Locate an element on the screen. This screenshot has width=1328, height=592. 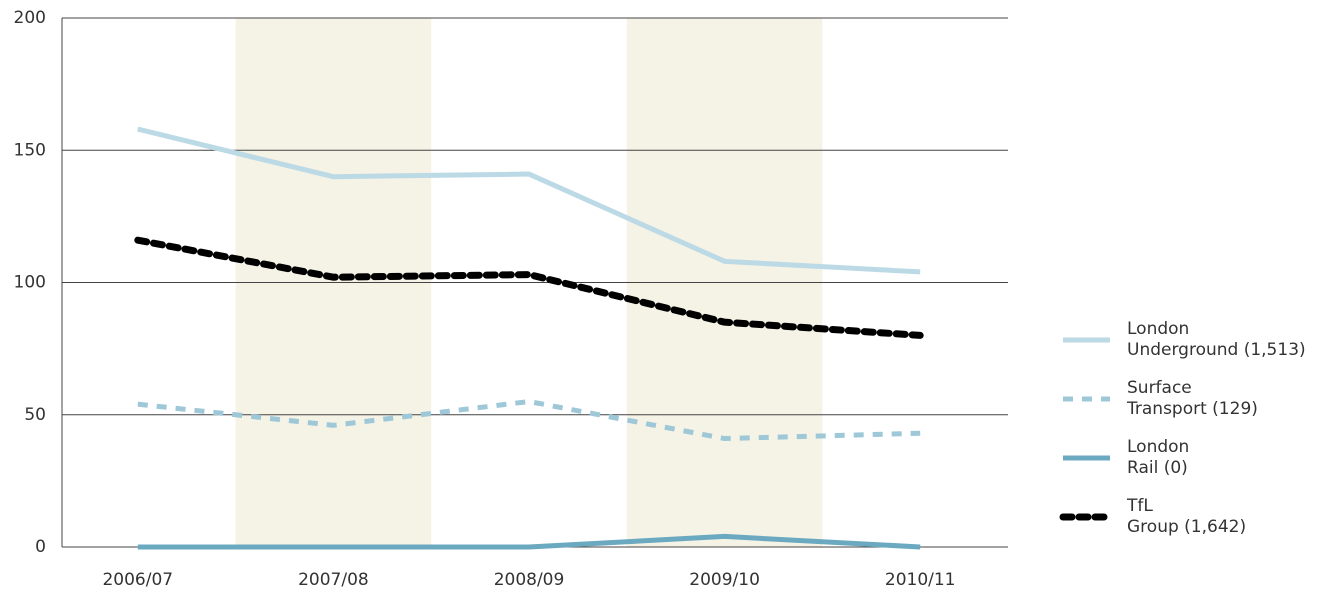
legend-label-line: Surface is located at coordinates (1162, 388).